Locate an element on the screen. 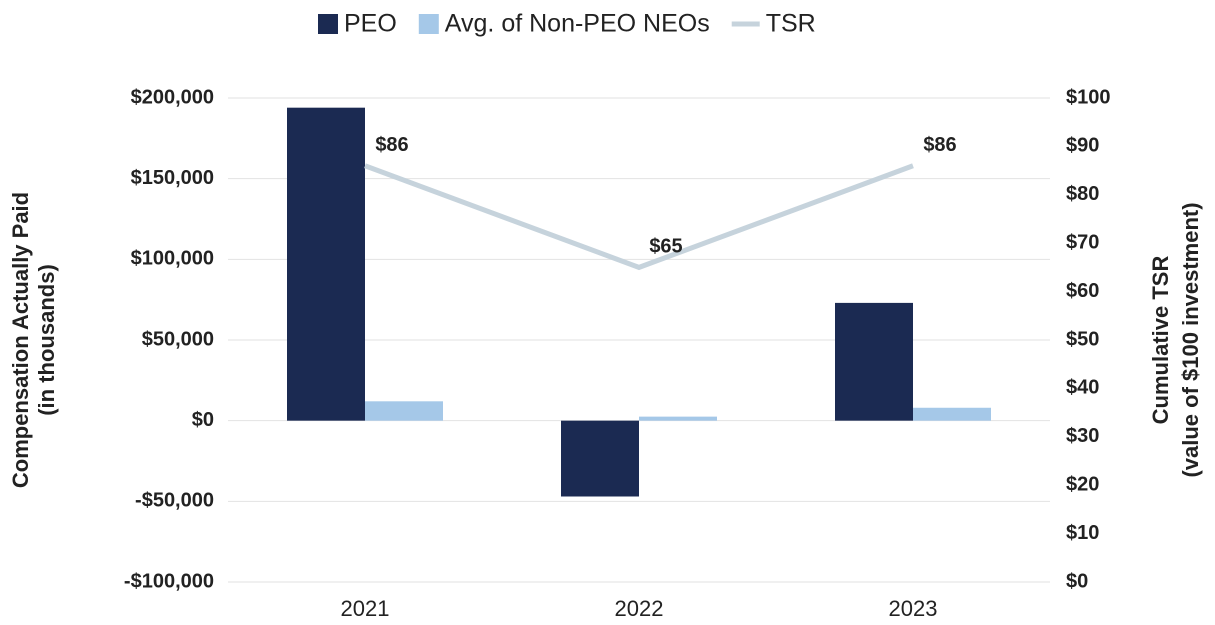 This screenshot has height=625, width=1215. y2-axis-title-line: Cumulative TSR is located at coordinates (1160, 340).